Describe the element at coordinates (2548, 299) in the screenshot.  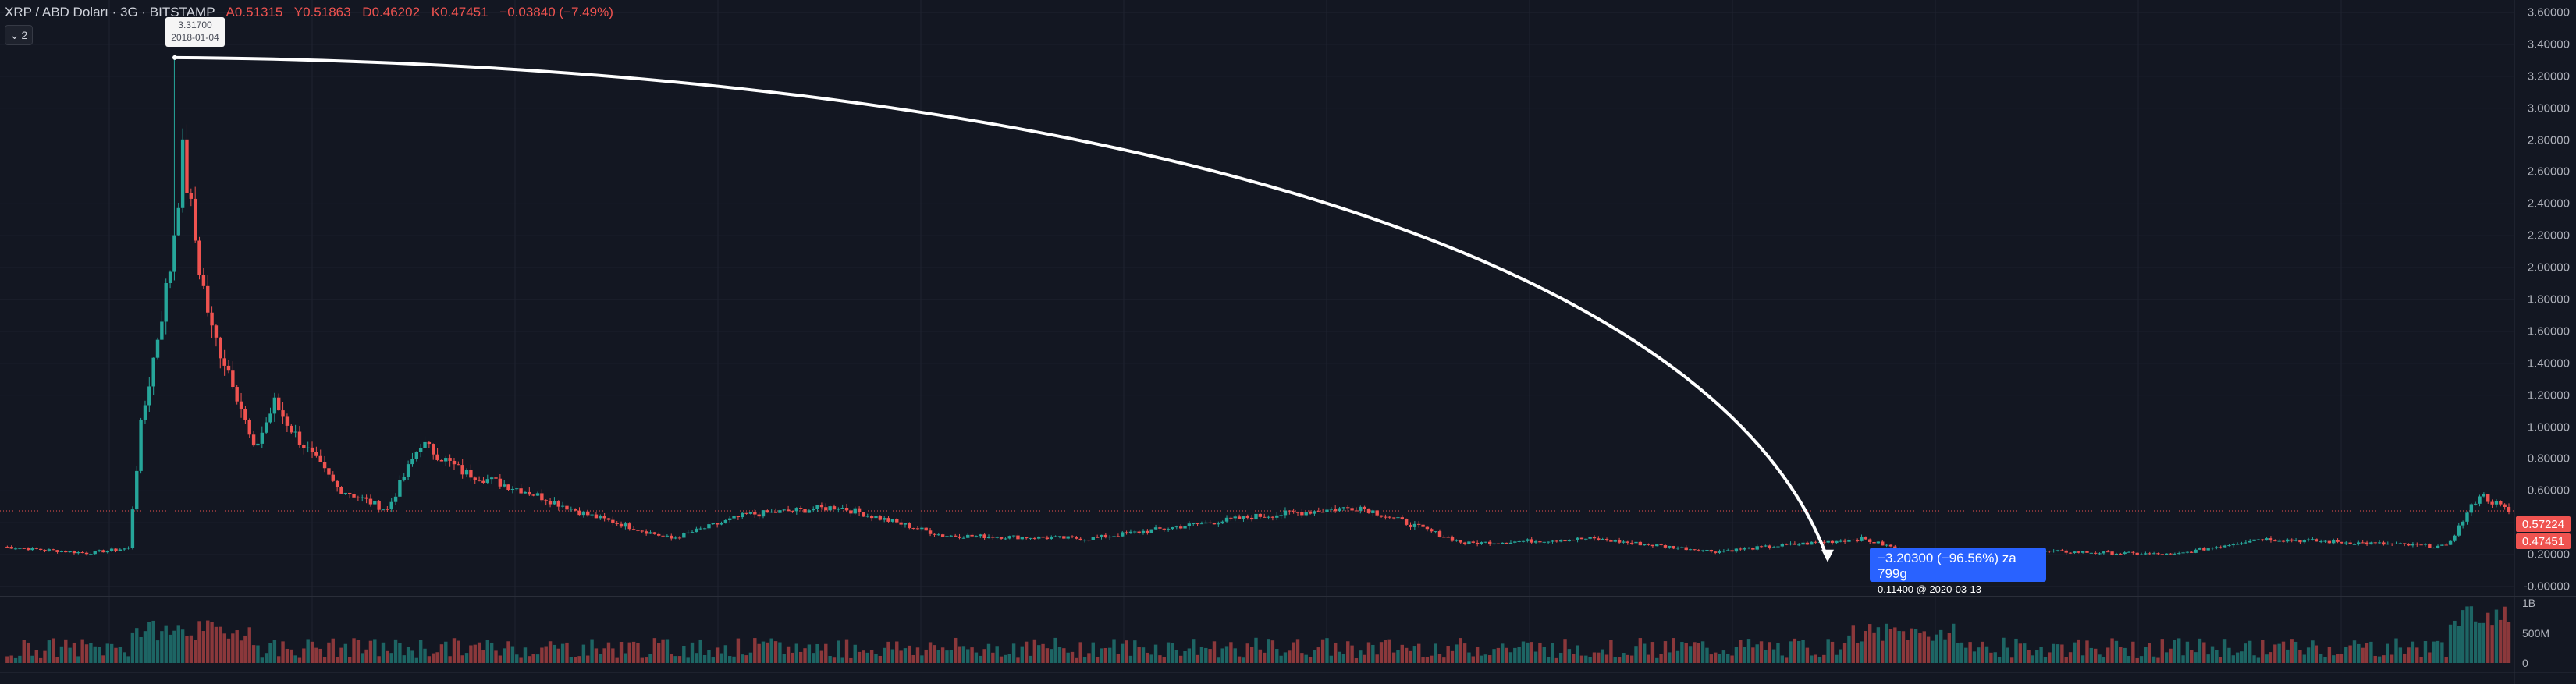
I see `price-axis-label: 1.80000` at that location.